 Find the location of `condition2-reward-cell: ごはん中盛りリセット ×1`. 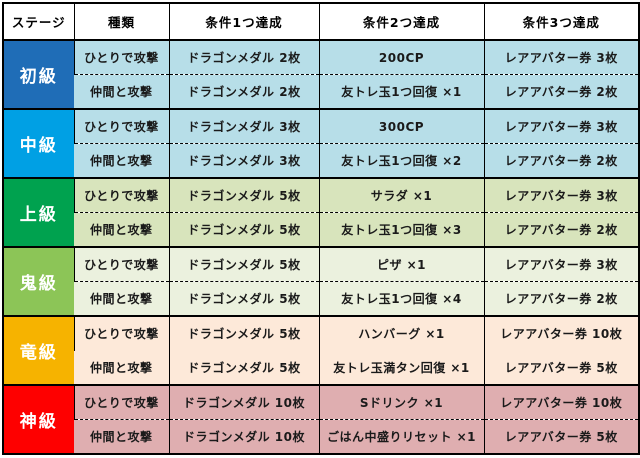

condition2-reward-cell: ごはん中盛りリセット ×1 is located at coordinates (401, 437).